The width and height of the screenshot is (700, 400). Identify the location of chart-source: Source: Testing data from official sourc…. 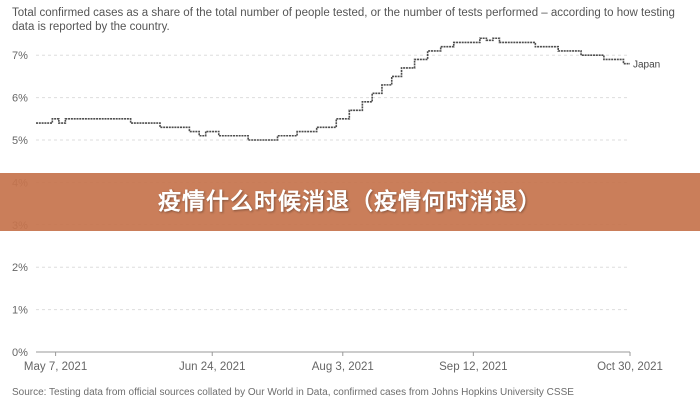
(293, 392).